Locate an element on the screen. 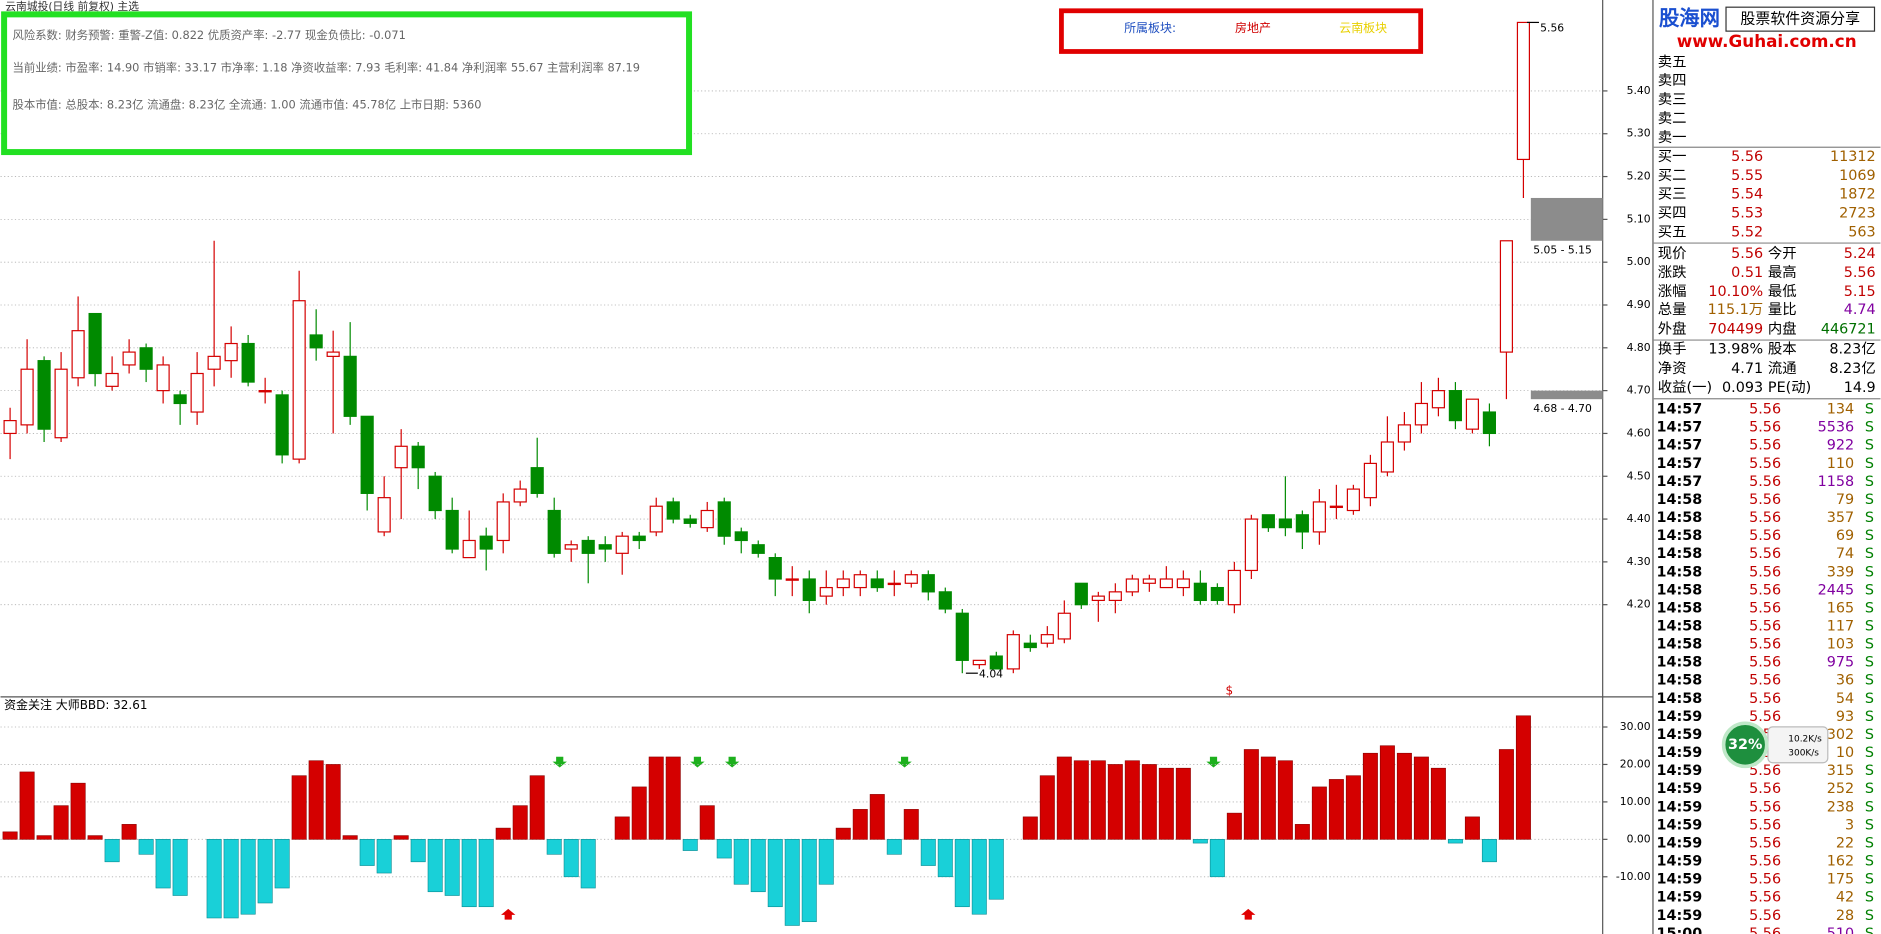  sector-border is located at coordinates (1241, 31).